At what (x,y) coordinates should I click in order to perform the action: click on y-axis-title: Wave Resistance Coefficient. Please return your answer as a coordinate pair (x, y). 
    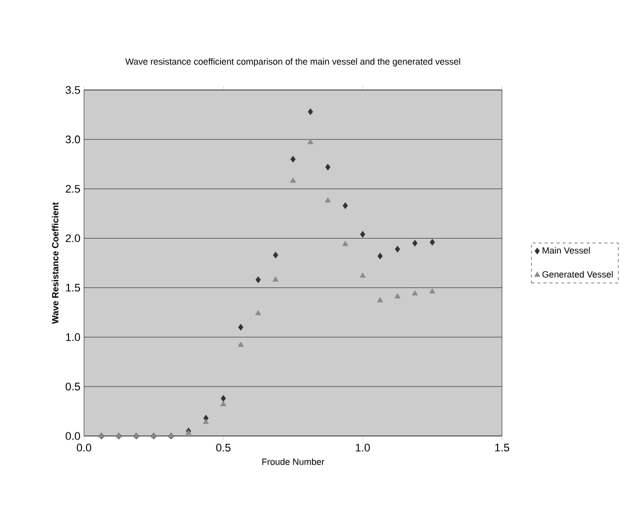
    Looking at the image, I should click on (55, 263).